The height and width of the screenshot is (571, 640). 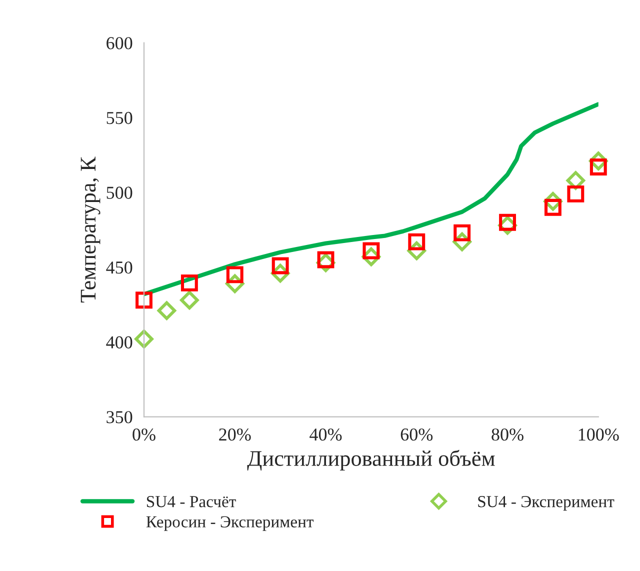 What do you see at coordinates (119, 192) in the screenshot?
I see `y-tick-label: 500` at bounding box center [119, 192].